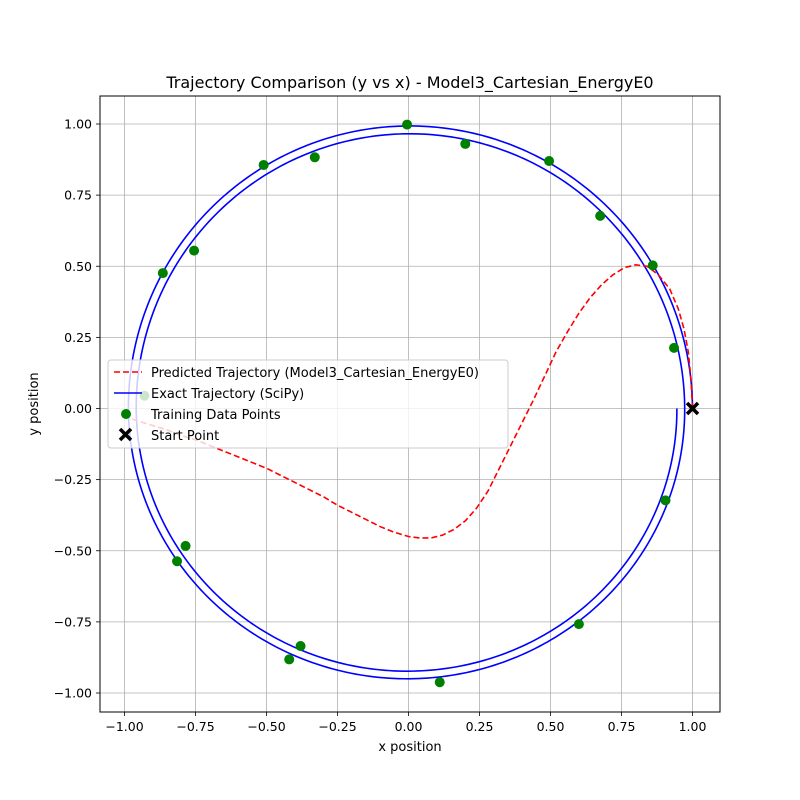 The height and width of the screenshot is (800, 800). What do you see at coordinates (78, 337) in the screenshot?
I see `y-tick-label: 0.25` at bounding box center [78, 337].